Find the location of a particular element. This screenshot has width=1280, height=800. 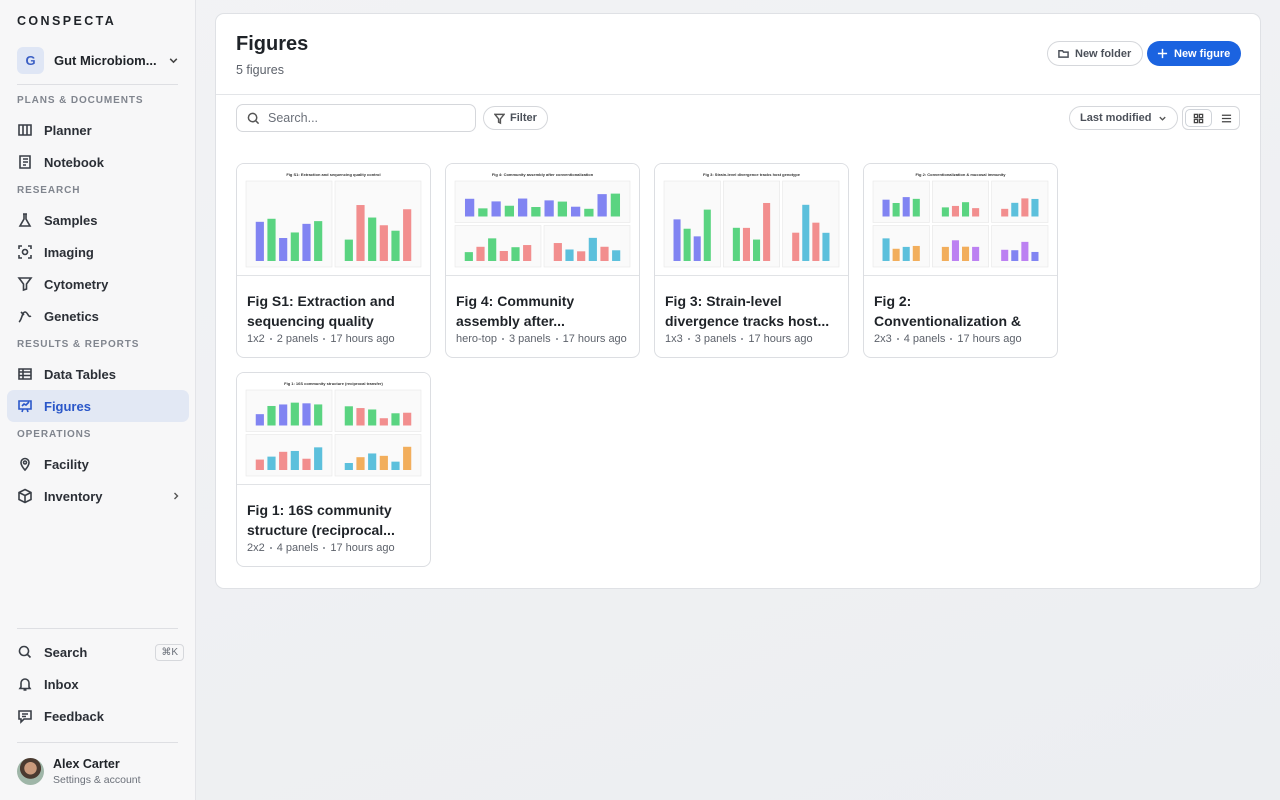

nav-item: Planner is located at coordinates (98, 130).